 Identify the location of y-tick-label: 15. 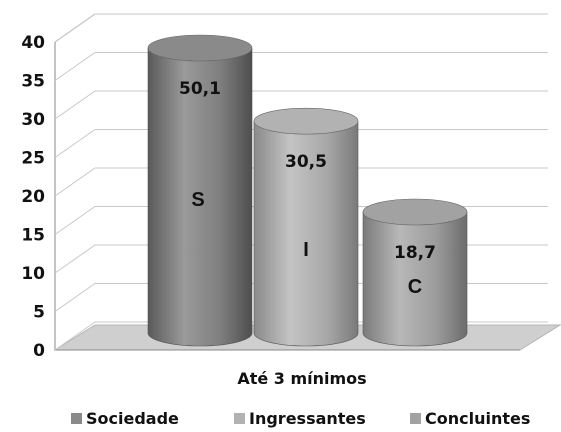
(33, 236).